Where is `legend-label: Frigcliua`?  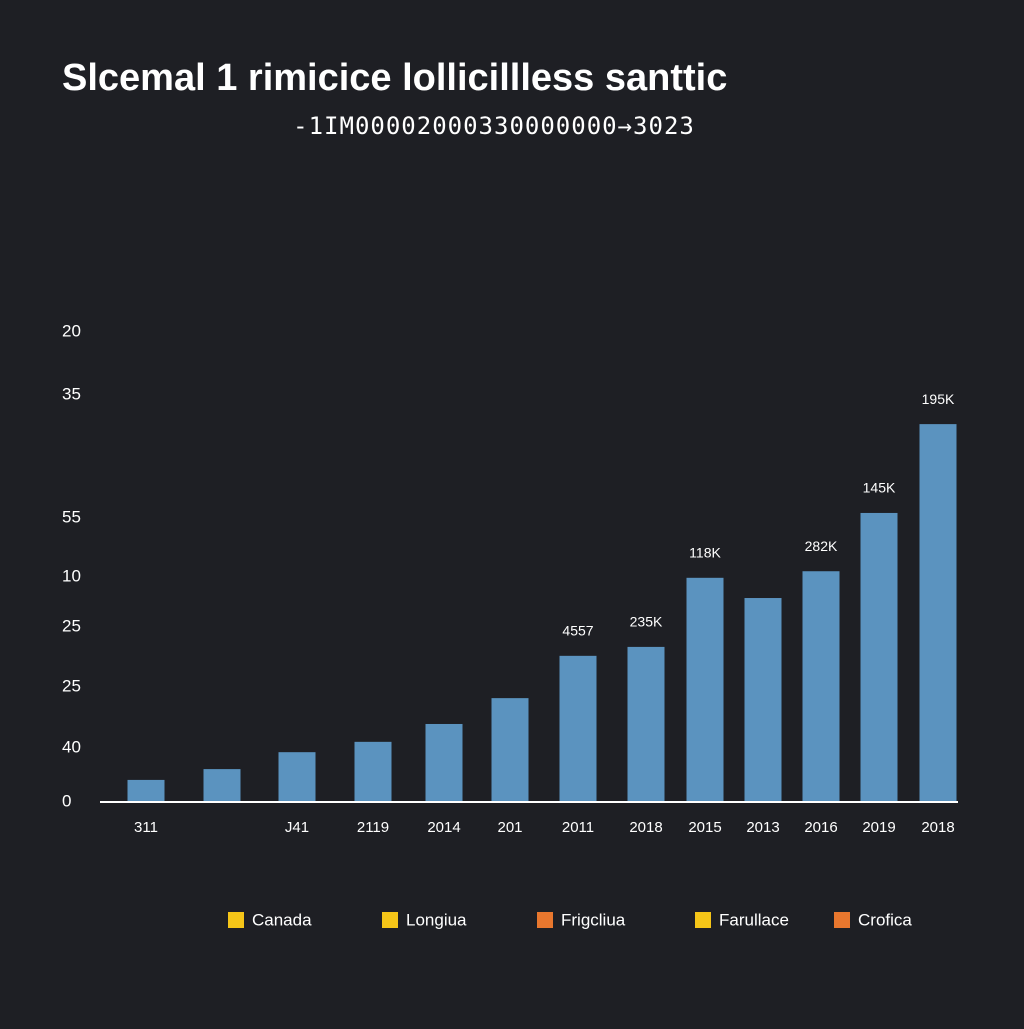
legend-label: Frigcliua is located at coordinates (593, 919).